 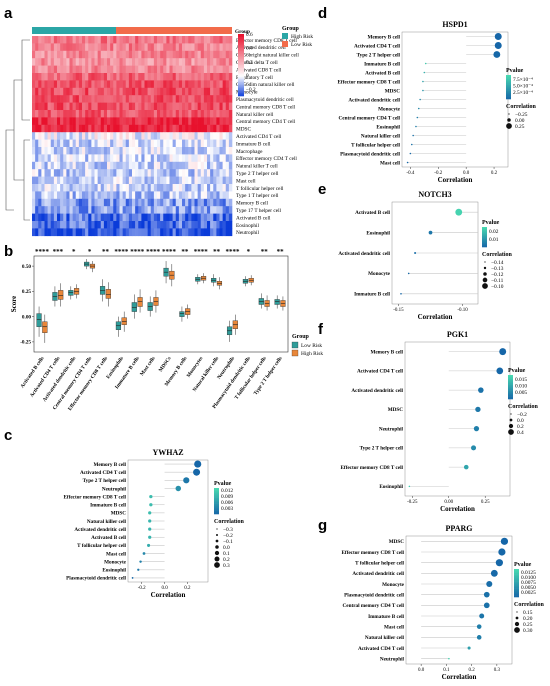 What do you see at coordinates (523, 80) in the screenshot?
I see `pvalue-tick-label: 7.5×10⁻⁴` at bounding box center [523, 80].